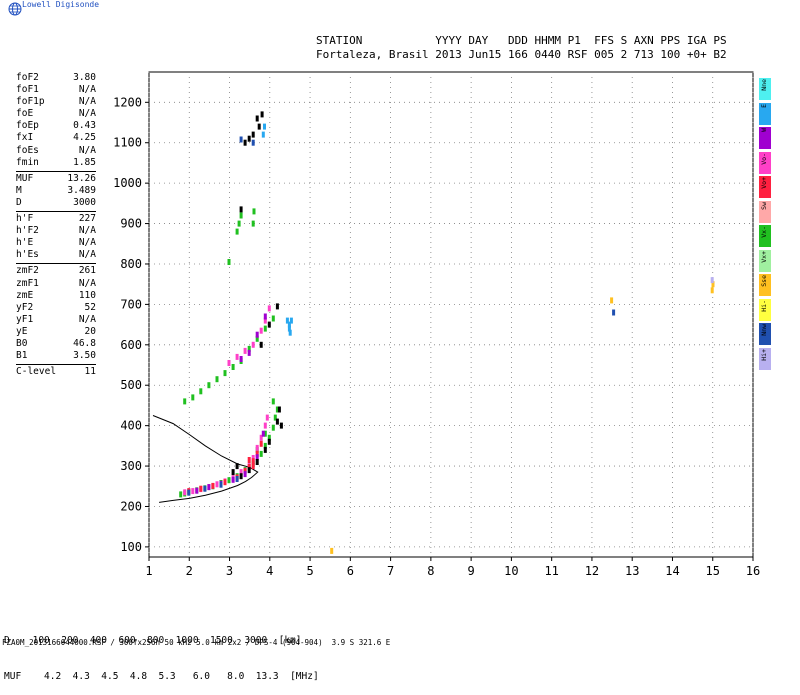  I want to click on param-row: yF2 52, so click(56, 308).